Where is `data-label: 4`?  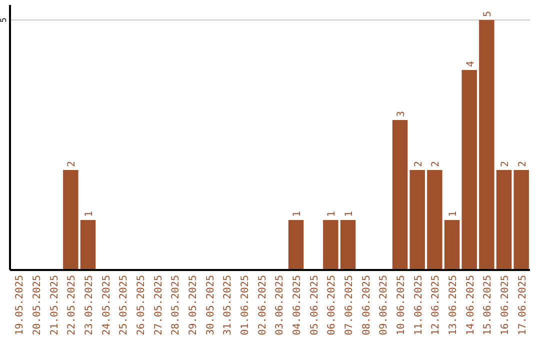
data-label: 4 is located at coordinates (470, 63).